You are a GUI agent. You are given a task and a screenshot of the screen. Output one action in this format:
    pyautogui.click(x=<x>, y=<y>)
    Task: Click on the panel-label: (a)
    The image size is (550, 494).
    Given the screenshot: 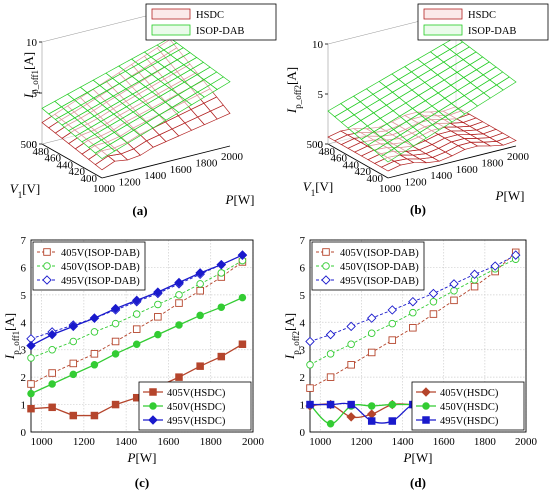 What is the action you would take?
    pyautogui.click(x=139, y=210)
    